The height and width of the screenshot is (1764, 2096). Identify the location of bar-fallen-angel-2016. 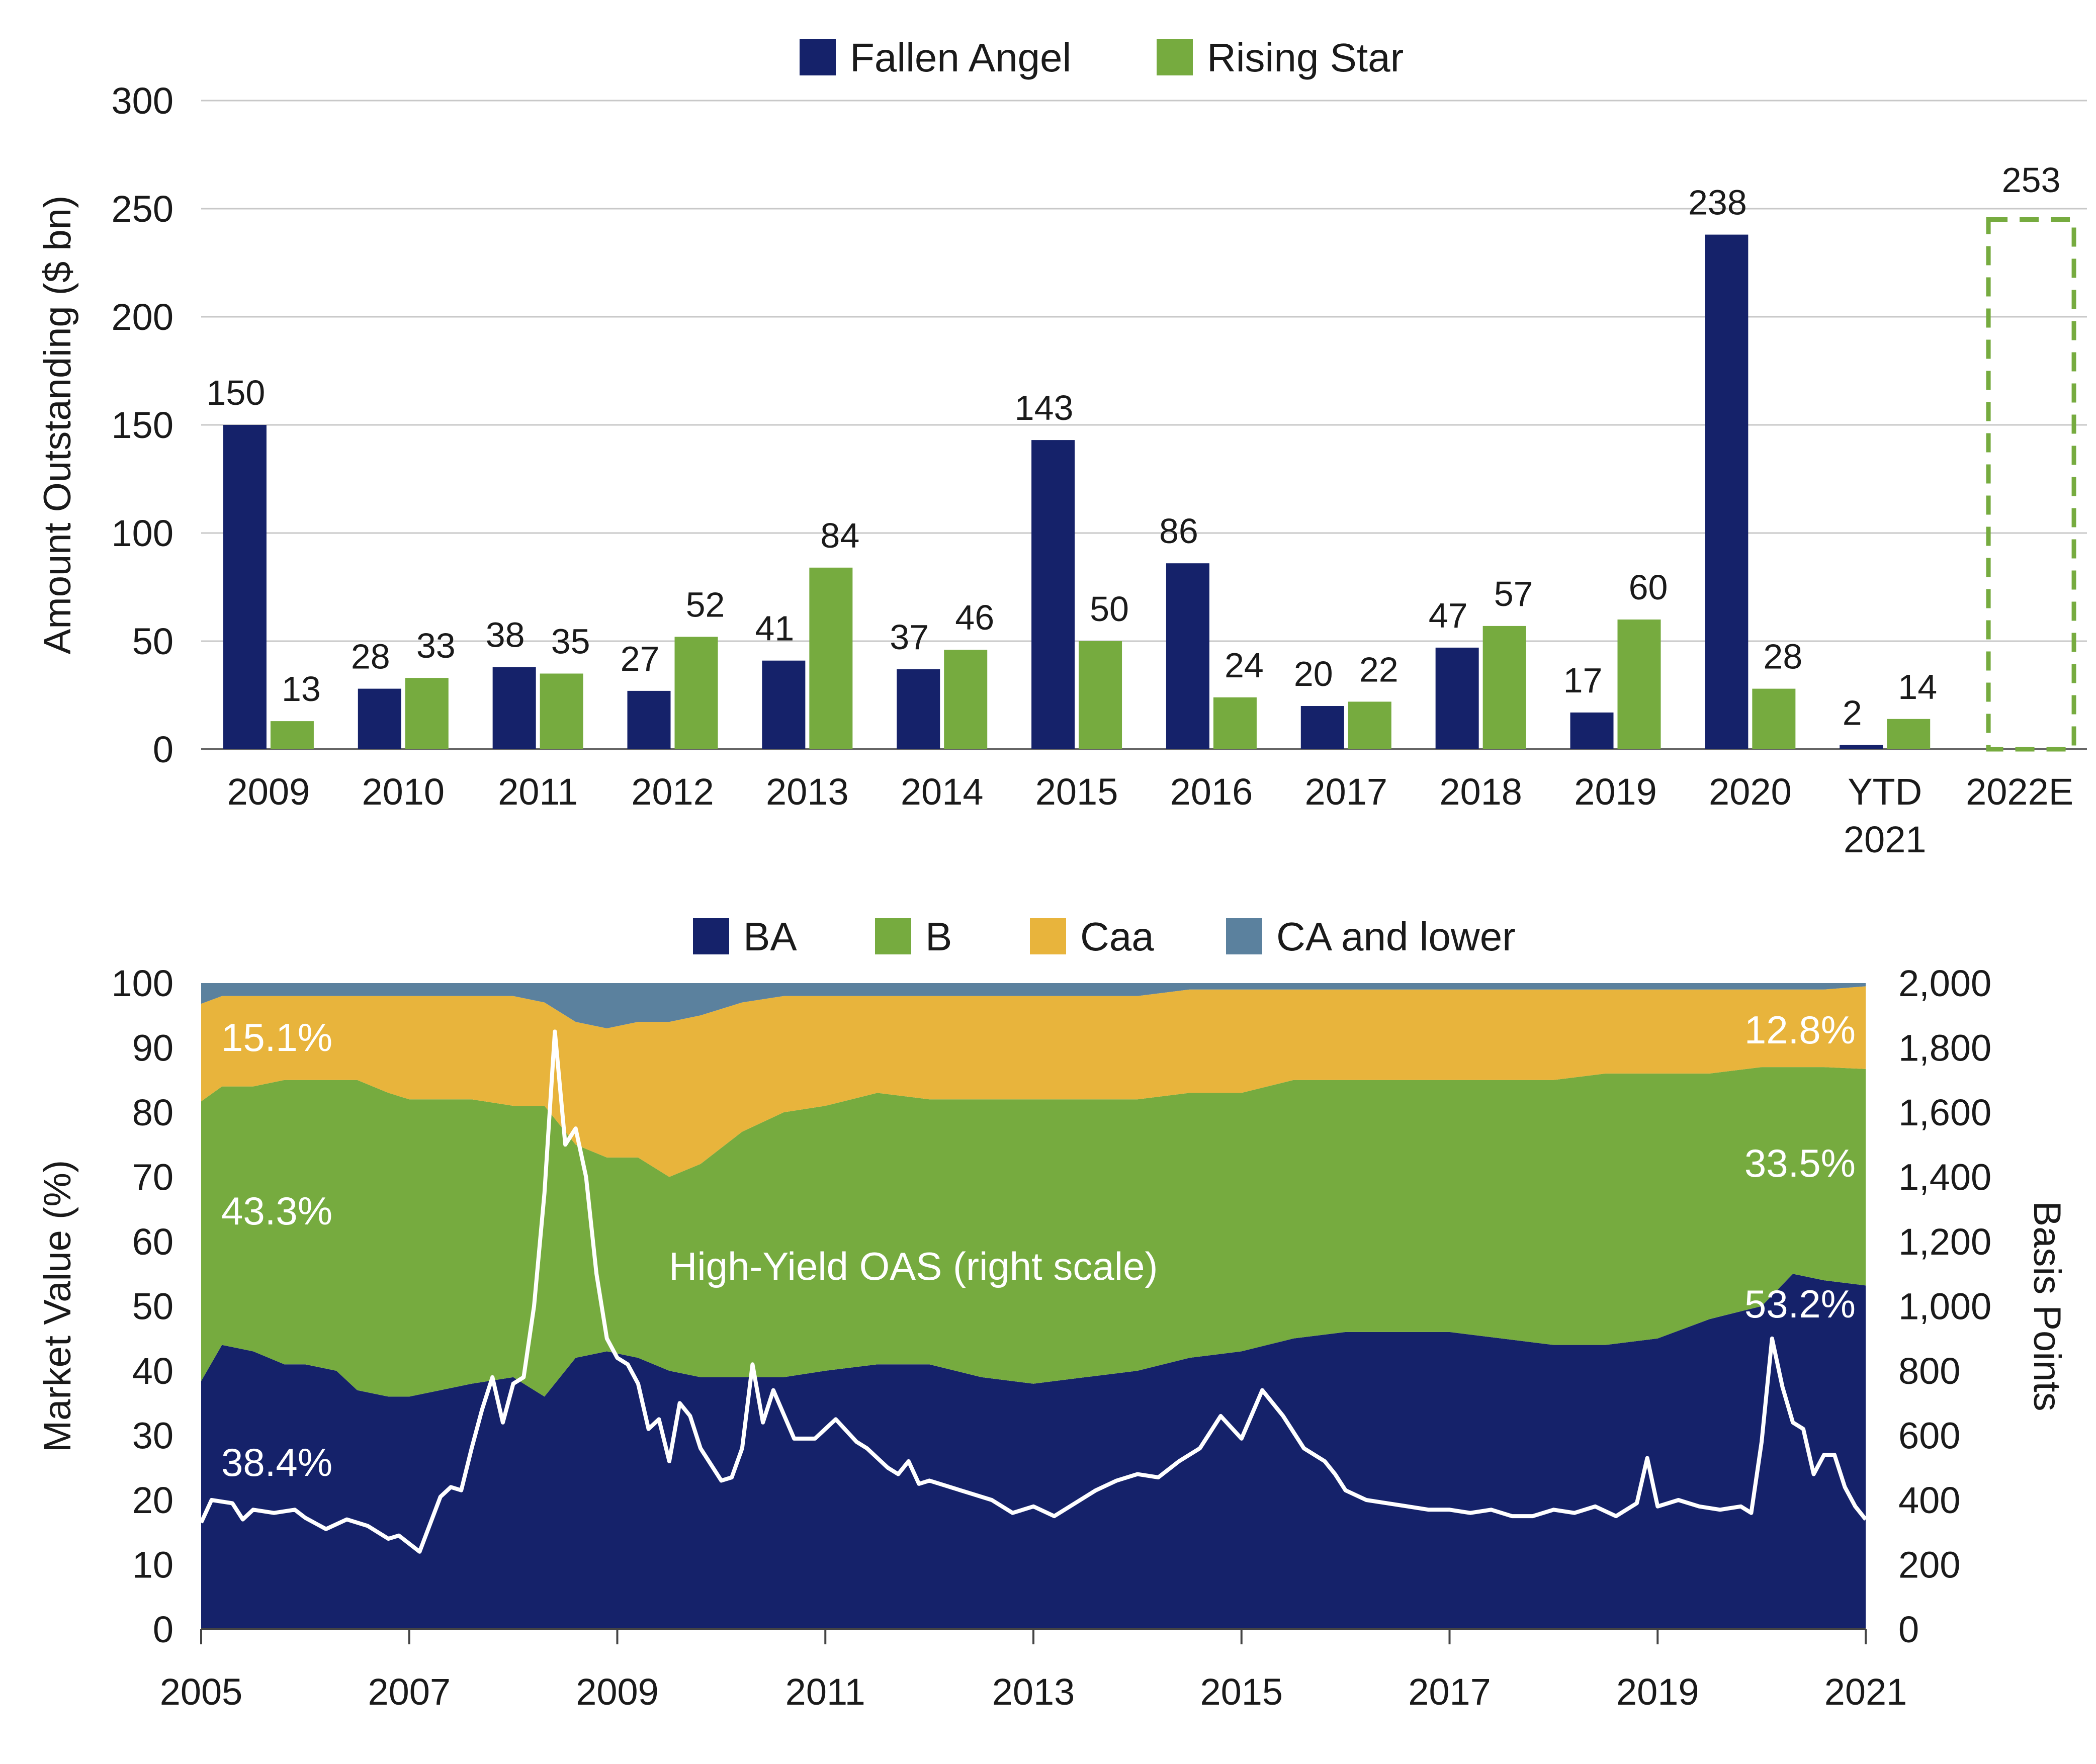
(1187, 656).